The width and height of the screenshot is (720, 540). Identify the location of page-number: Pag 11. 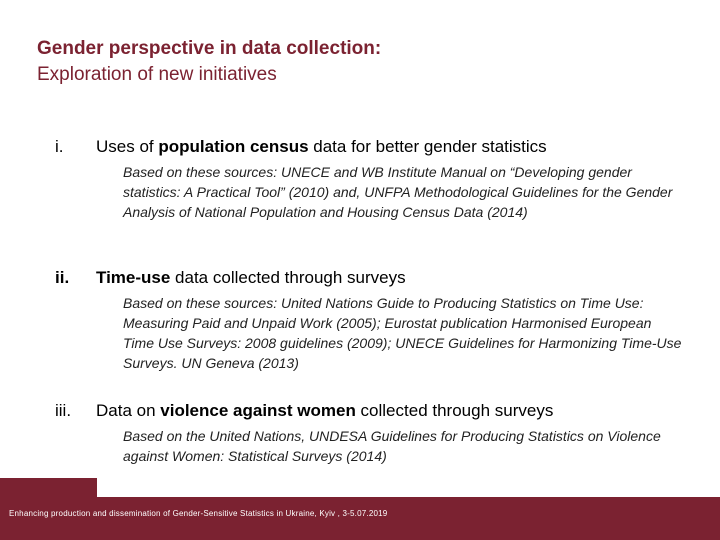
(675, 479).